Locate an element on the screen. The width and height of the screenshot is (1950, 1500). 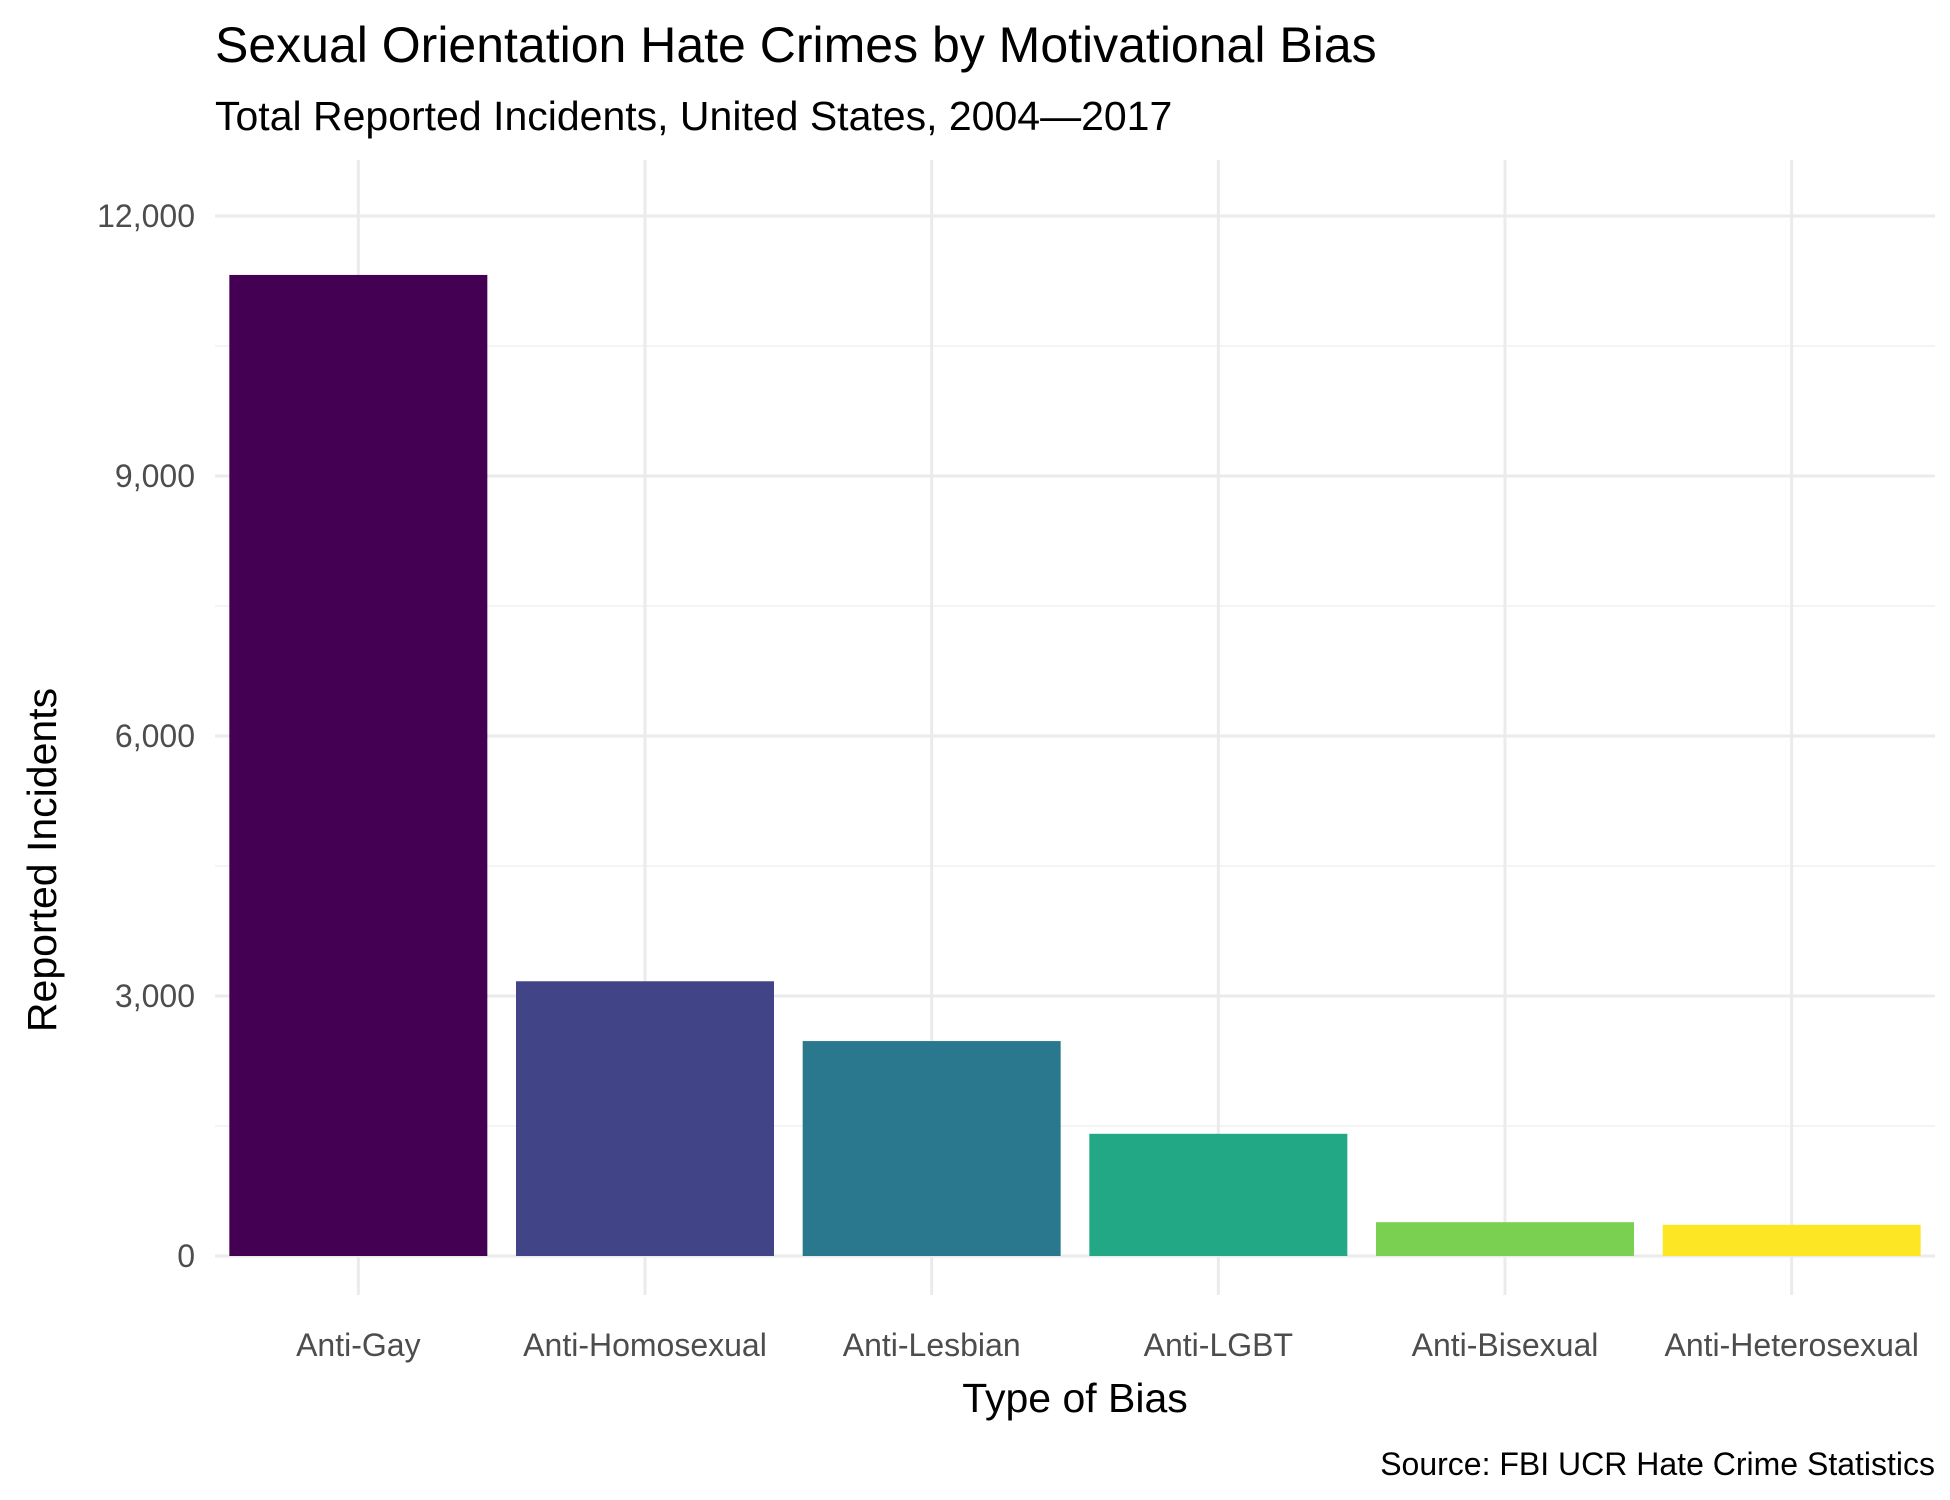
bar-anti-gay is located at coordinates (358, 765).